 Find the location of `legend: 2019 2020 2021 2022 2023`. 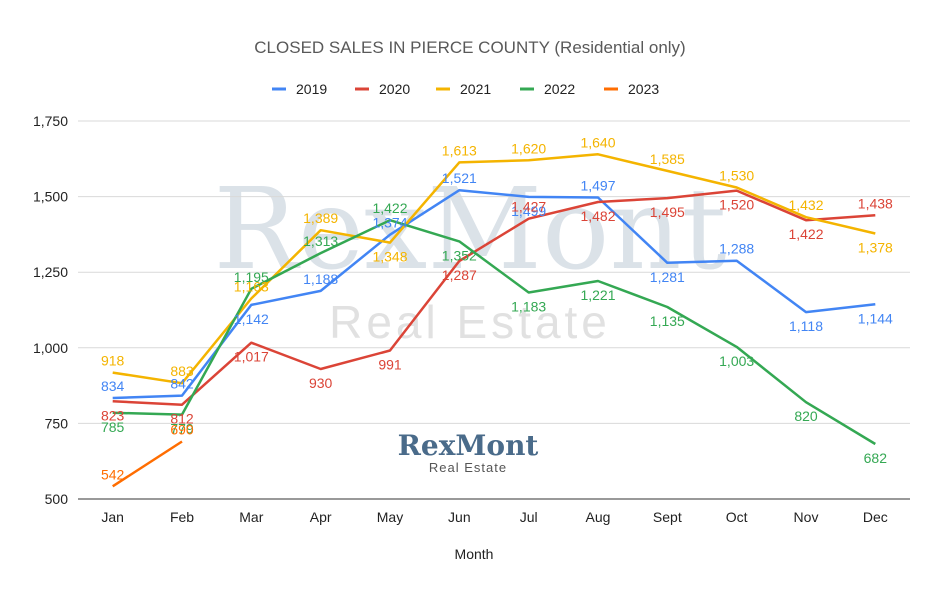

legend: 2019 2020 2021 2022 2023 is located at coordinates (465, 89).